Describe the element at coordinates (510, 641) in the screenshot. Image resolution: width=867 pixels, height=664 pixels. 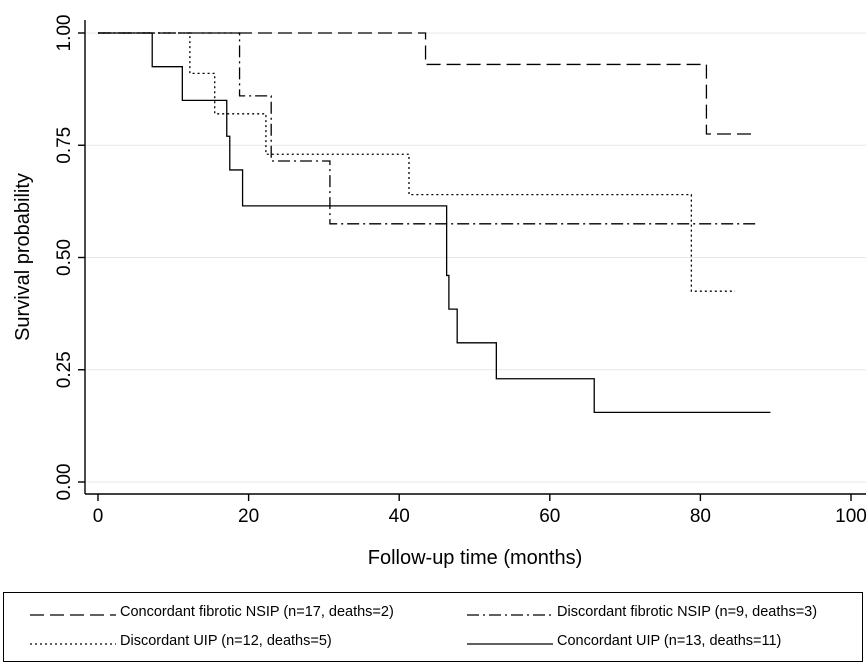
I see `legend-swatch-solid` at that location.